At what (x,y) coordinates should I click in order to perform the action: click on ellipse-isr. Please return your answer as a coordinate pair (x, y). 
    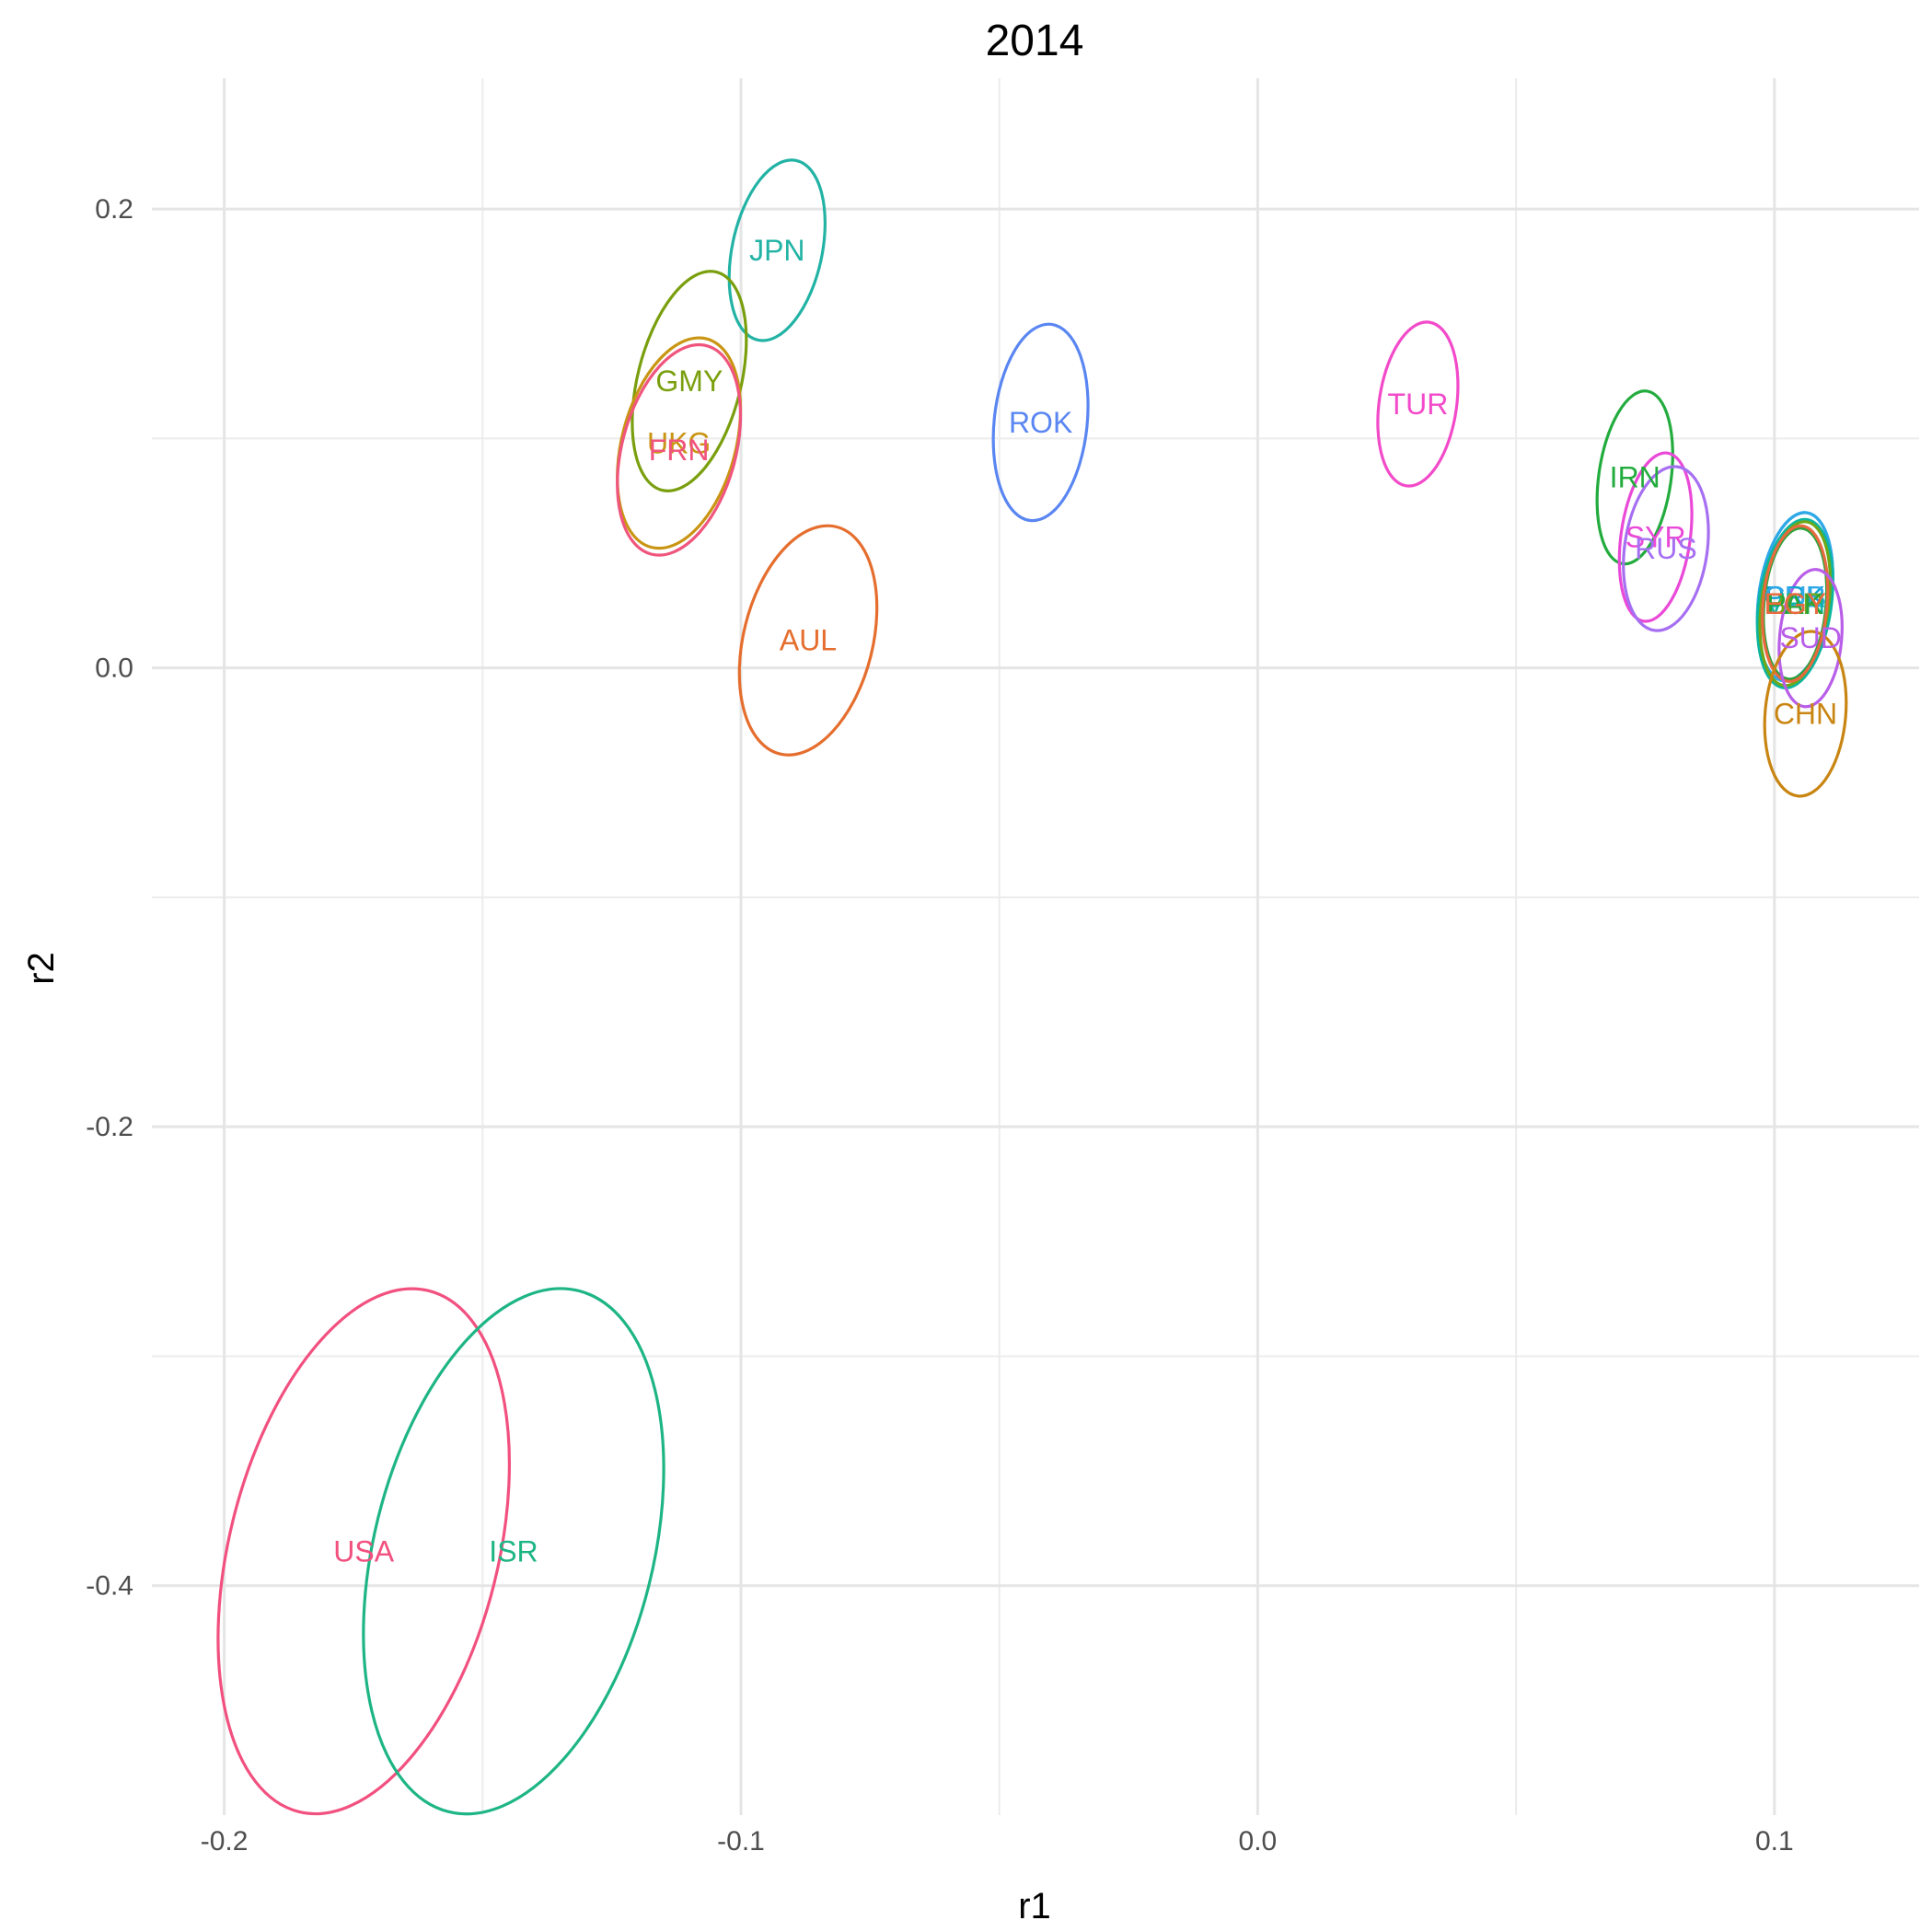
    Looking at the image, I should click on (514, 1551).